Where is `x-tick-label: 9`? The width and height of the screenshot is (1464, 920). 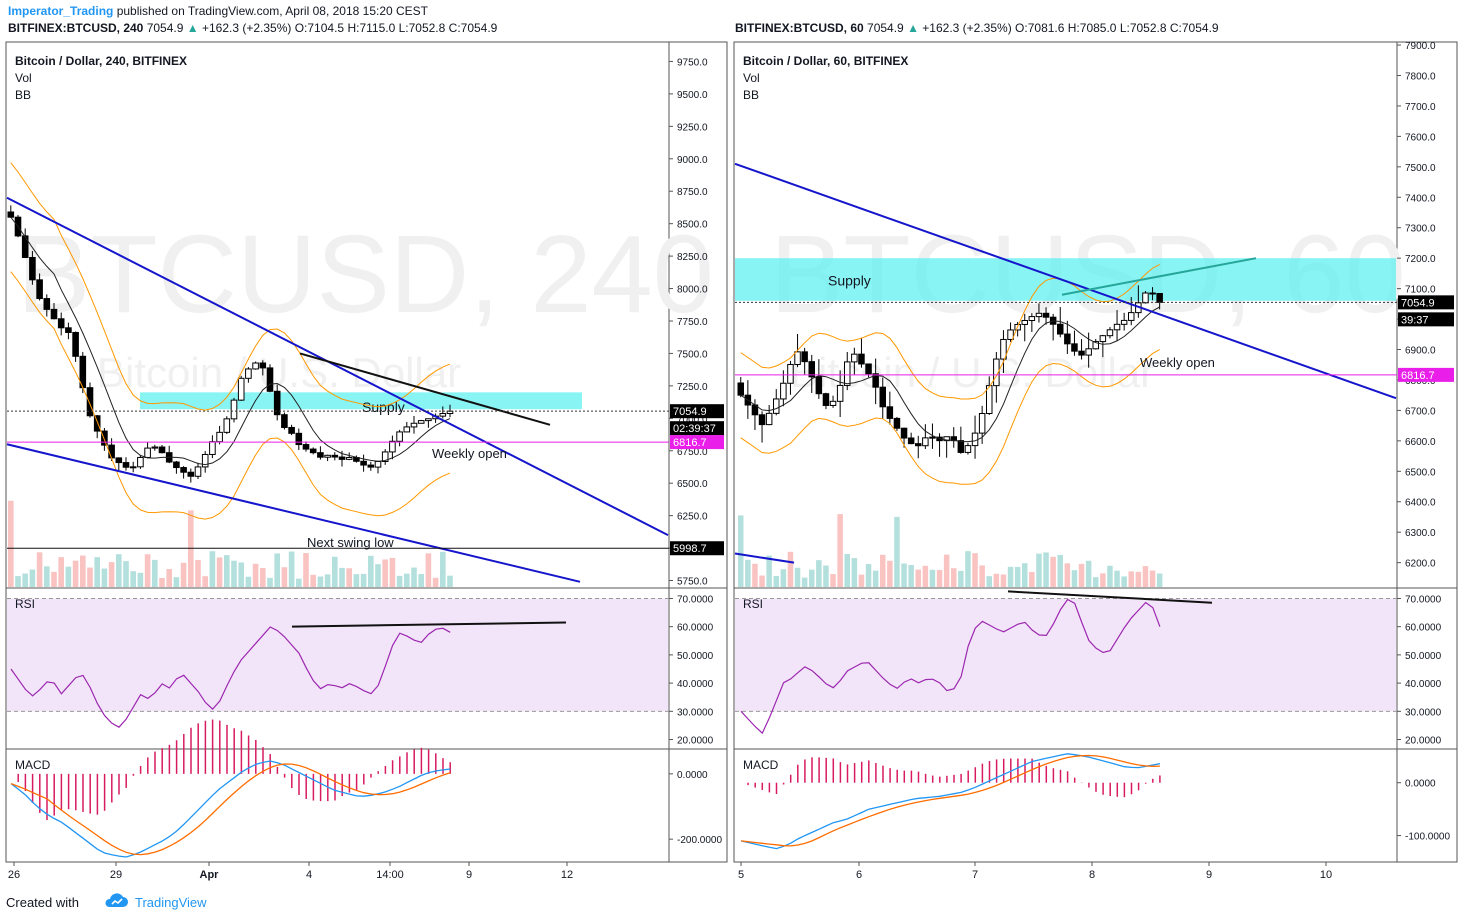 x-tick-label: 9 is located at coordinates (469, 875).